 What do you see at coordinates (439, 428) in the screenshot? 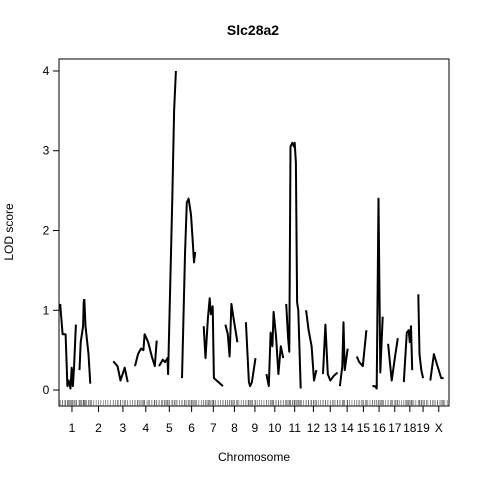
I see `x-tick-label: X` at bounding box center [439, 428].